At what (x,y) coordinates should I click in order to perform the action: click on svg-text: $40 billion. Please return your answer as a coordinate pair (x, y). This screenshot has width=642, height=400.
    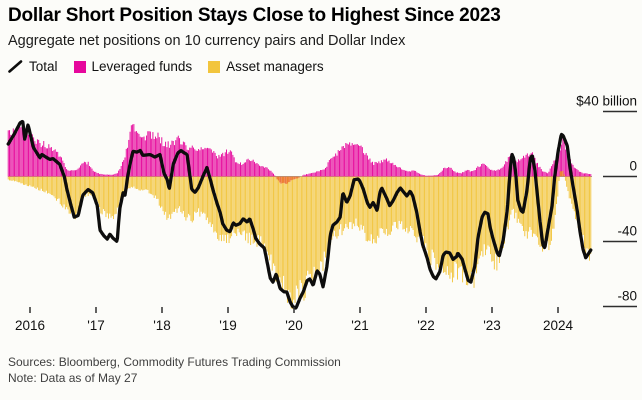
    Looking at the image, I should click on (606, 101).